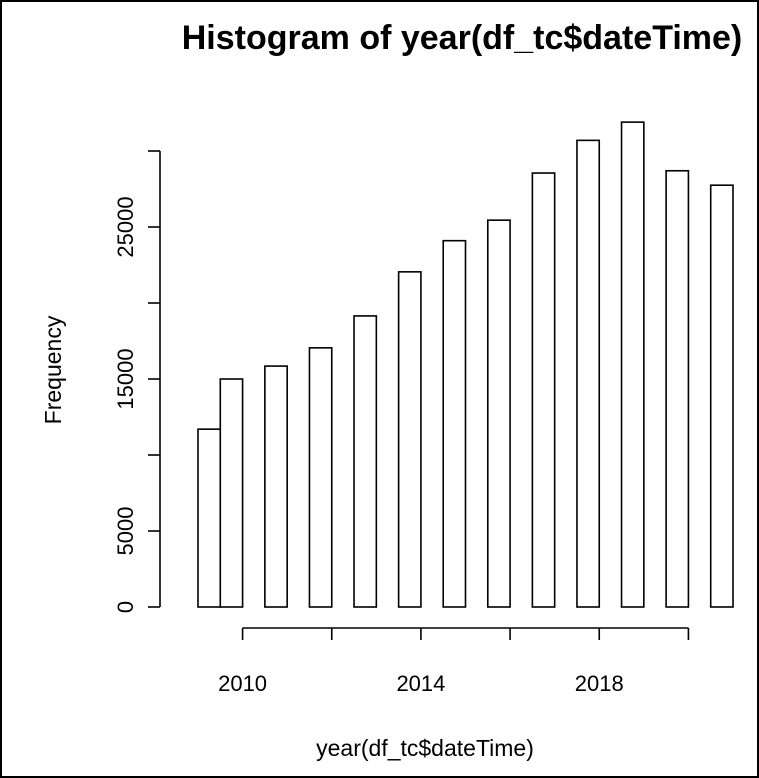 The height and width of the screenshot is (778, 759). What do you see at coordinates (462, 38) in the screenshot?
I see `chart-title: Histogram of year(df_tc$dateTime)` at bounding box center [462, 38].